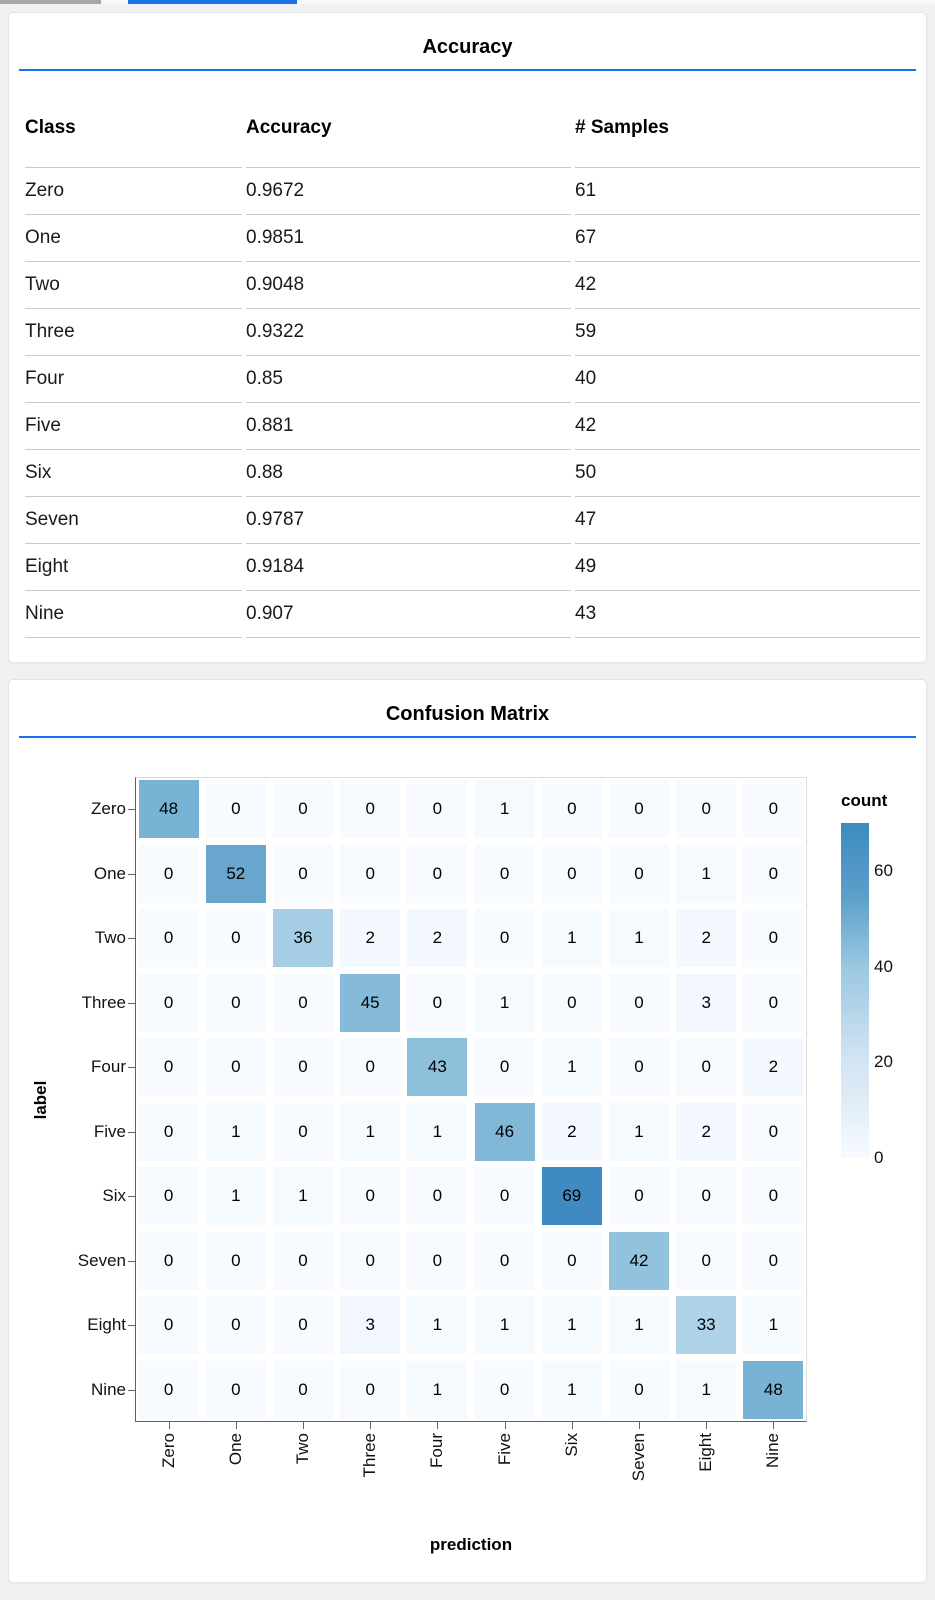 This screenshot has height=1600, width=935. I want to click on legend-tick-label: 0, so click(879, 1157).